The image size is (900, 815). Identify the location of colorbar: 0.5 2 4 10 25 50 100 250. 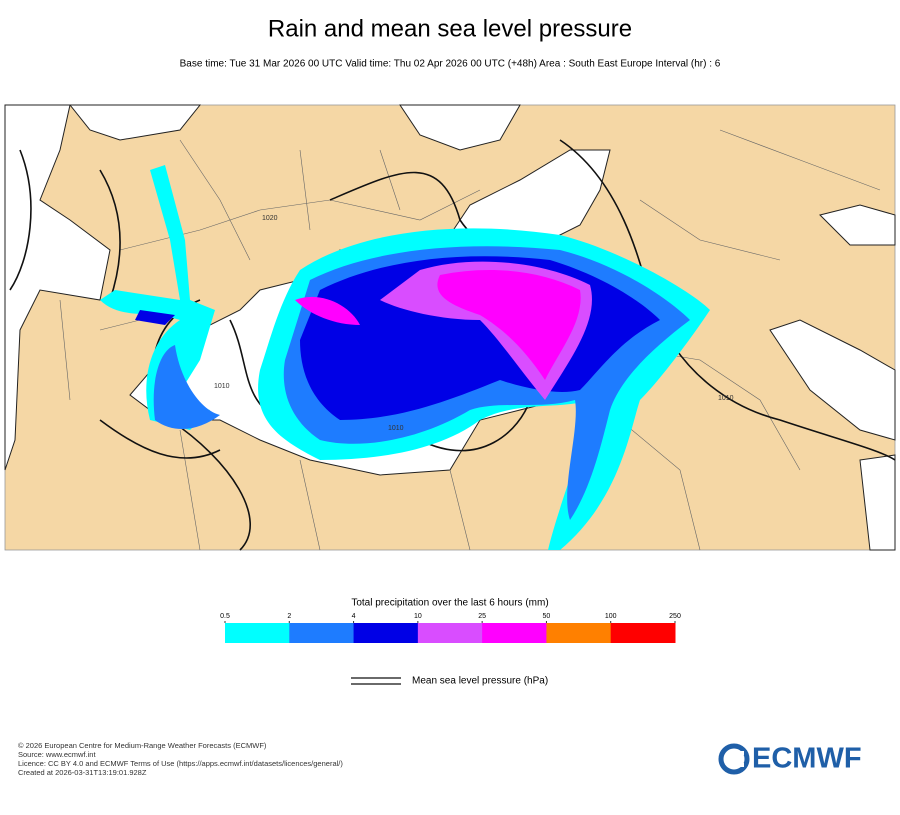
(450, 628).